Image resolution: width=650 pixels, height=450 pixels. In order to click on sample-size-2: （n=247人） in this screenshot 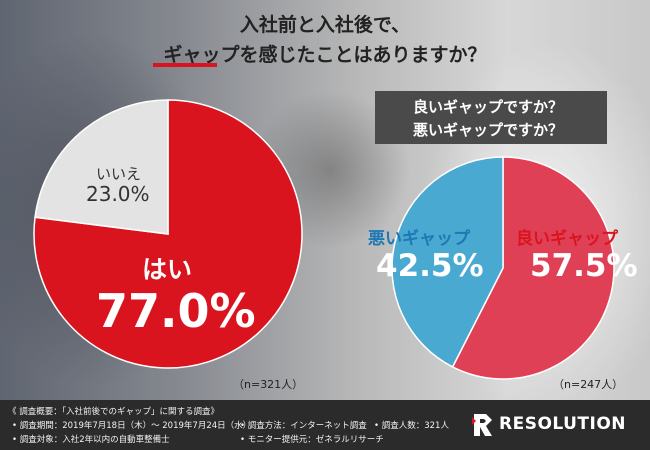, I will do `click(588, 384)`.